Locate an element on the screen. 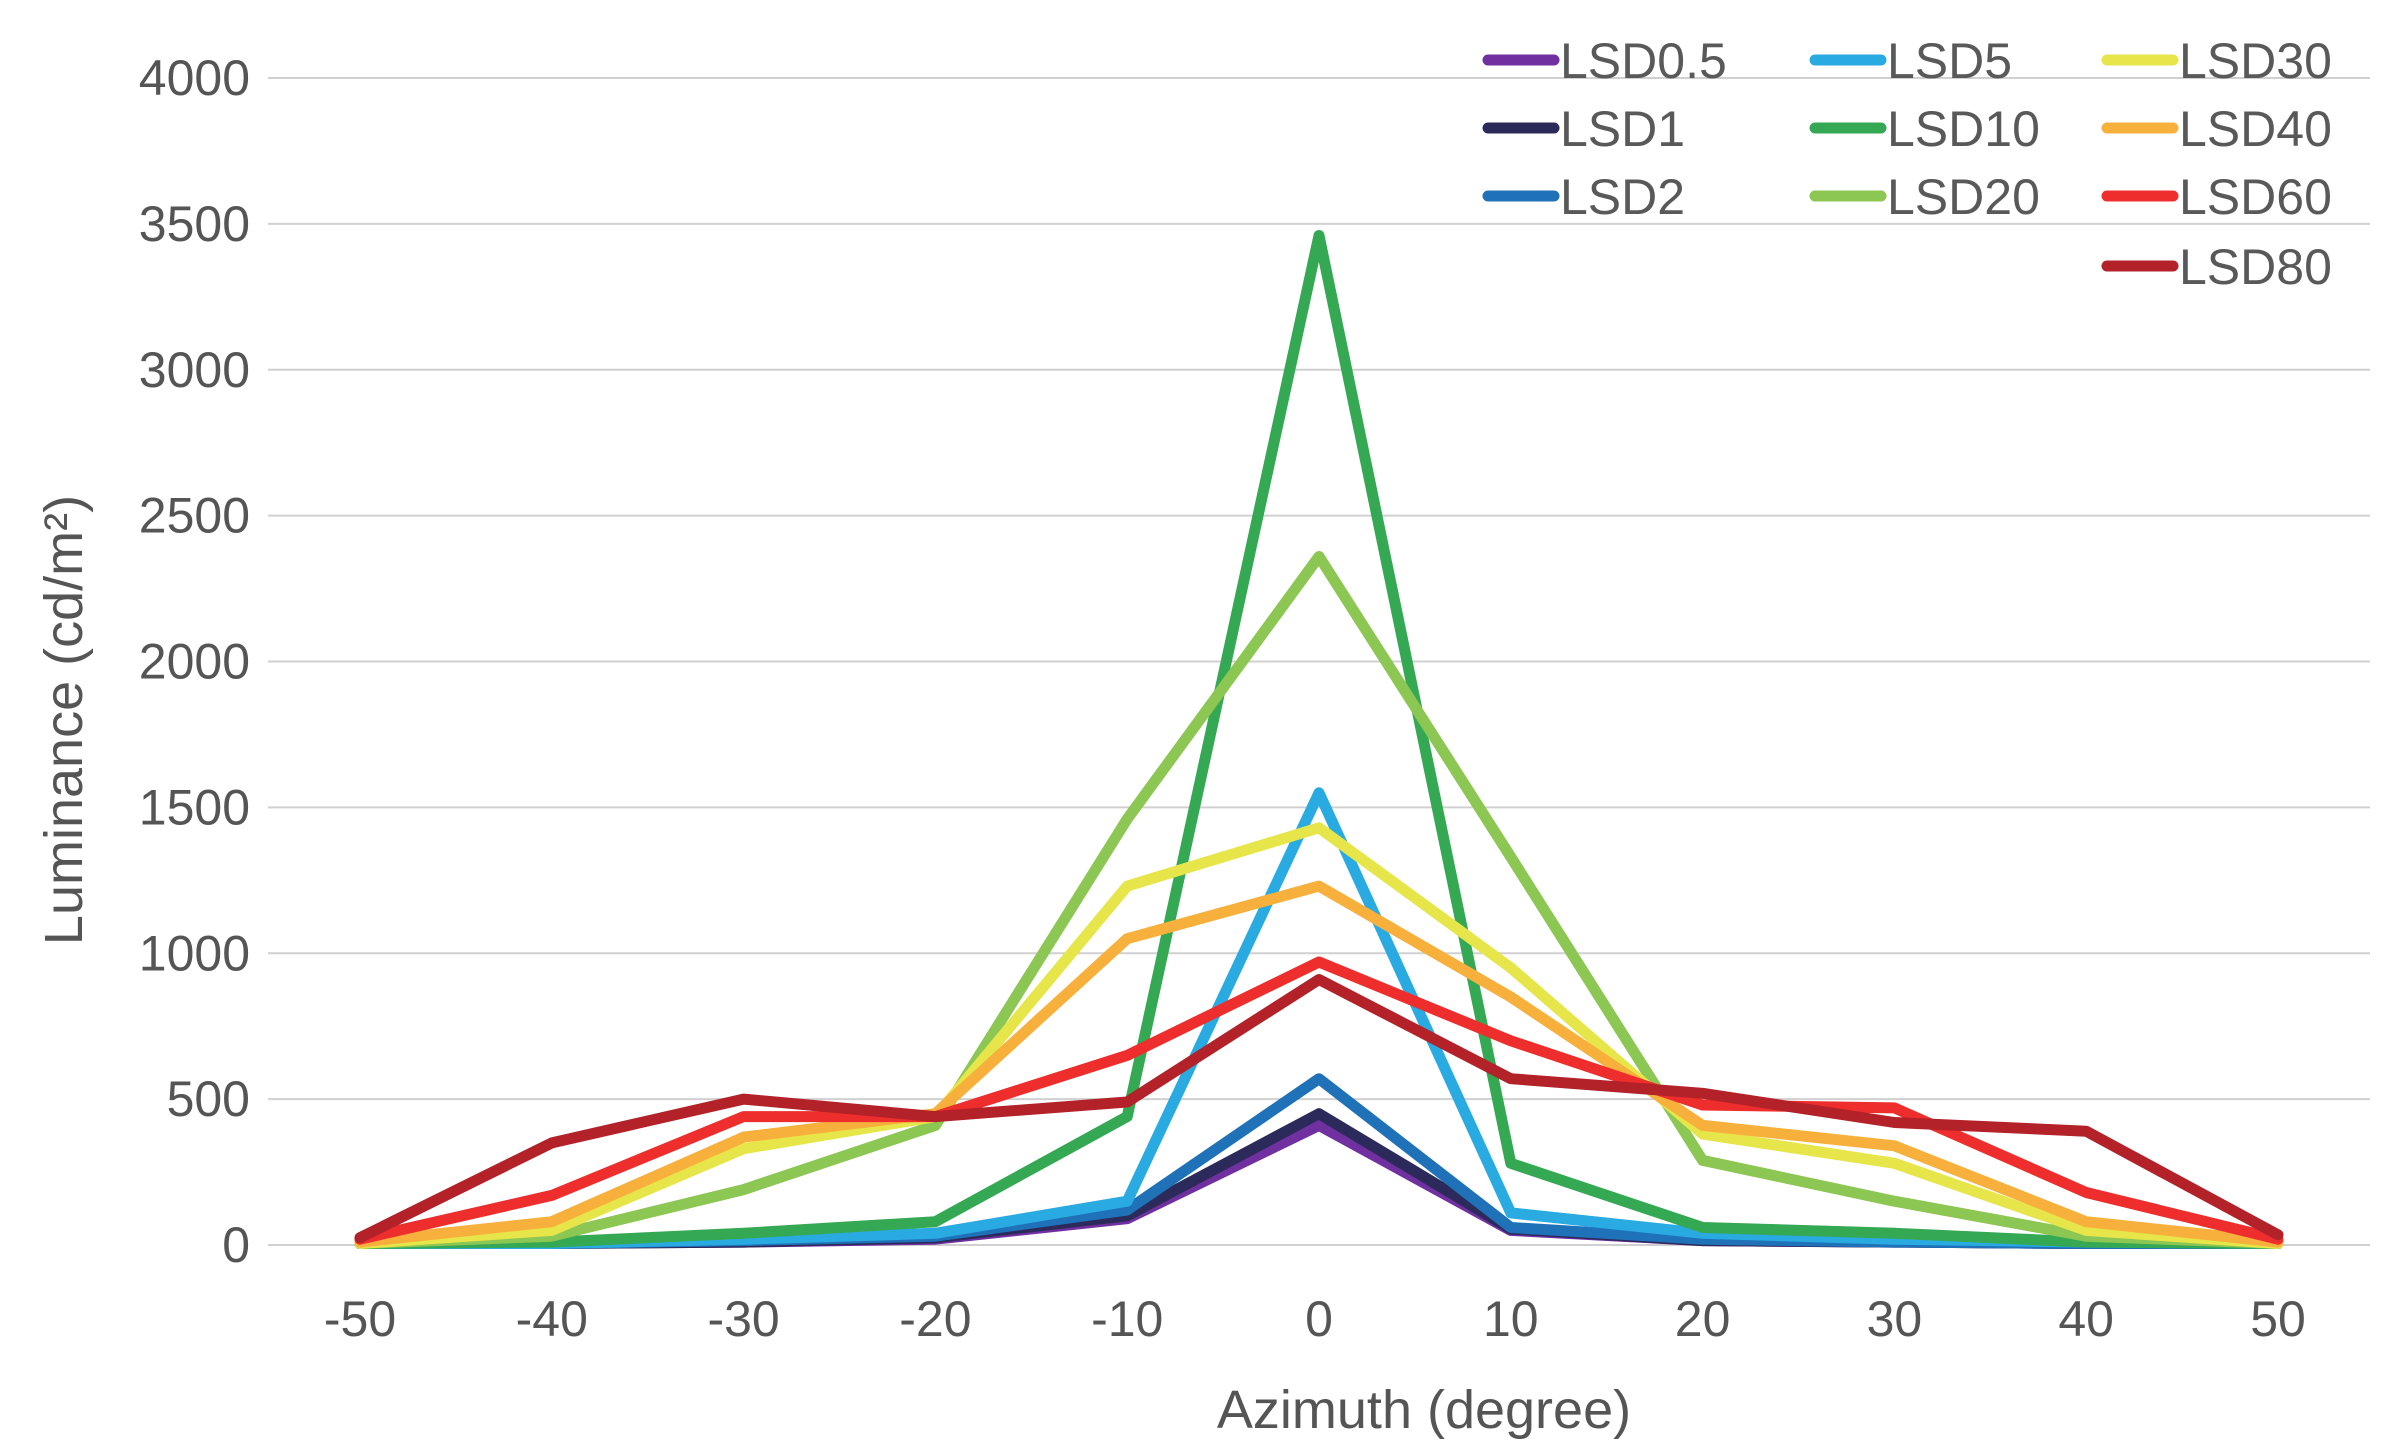  x-tick-label: 40 is located at coordinates (2086, 1319).